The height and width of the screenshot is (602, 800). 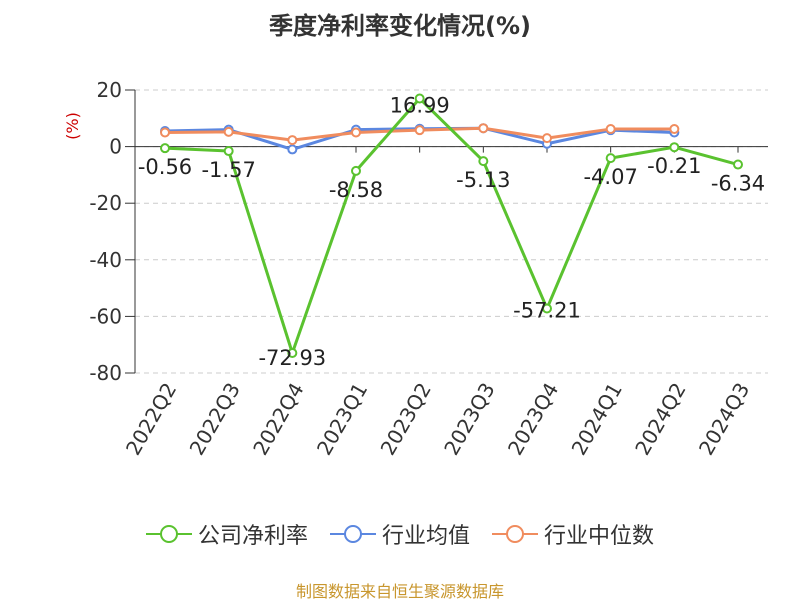 What do you see at coordinates (356, 190) in the screenshot?
I see `data-label: -8.58` at bounding box center [356, 190].